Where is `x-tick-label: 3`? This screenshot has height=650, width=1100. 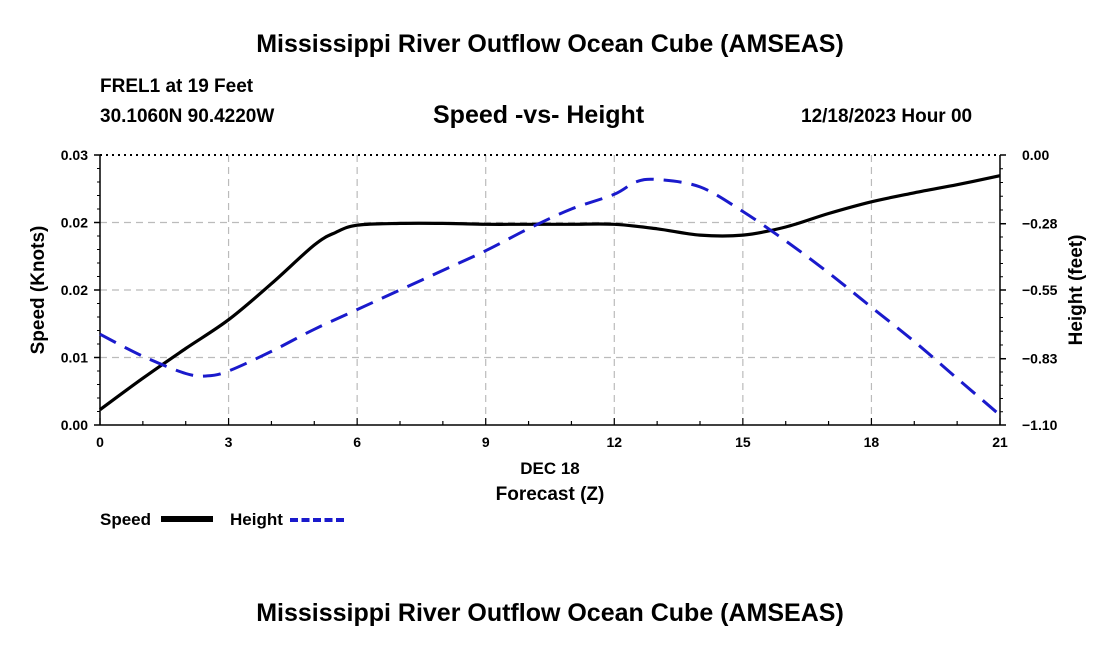
x-tick-label: 3 is located at coordinates (229, 442).